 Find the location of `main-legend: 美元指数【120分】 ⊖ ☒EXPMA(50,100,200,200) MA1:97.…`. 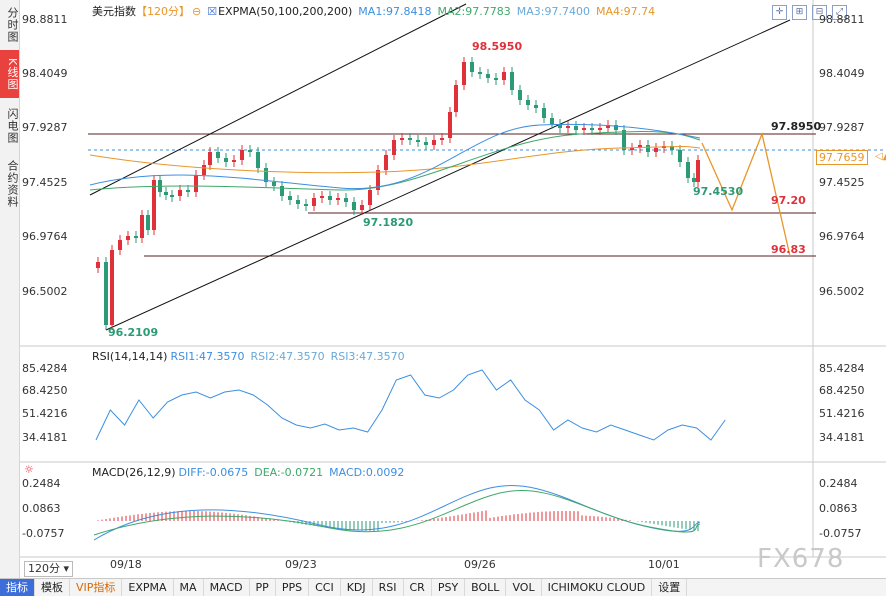

main-legend: 美元指数【120分】 ⊖ ☒EXPMA(50,100,200,200) MA1:97.… is located at coordinates (376, 11).